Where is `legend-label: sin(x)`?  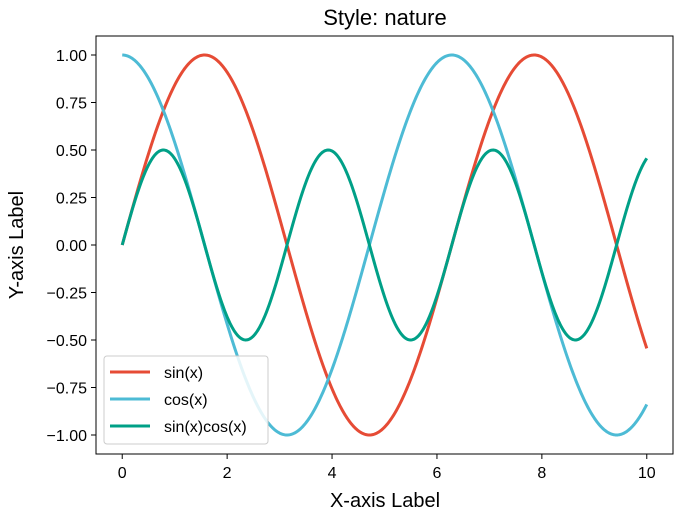 legend-label: sin(x) is located at coordinates (183, 373).